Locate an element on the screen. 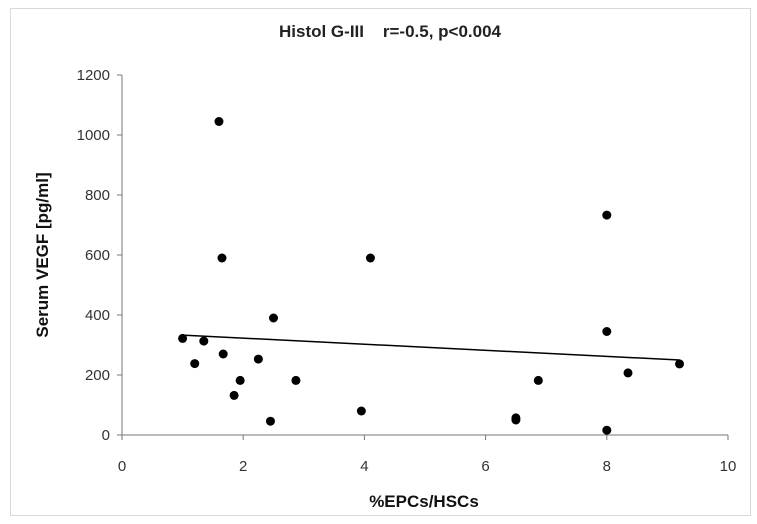  trend-line is located at coordinates (431, 347).